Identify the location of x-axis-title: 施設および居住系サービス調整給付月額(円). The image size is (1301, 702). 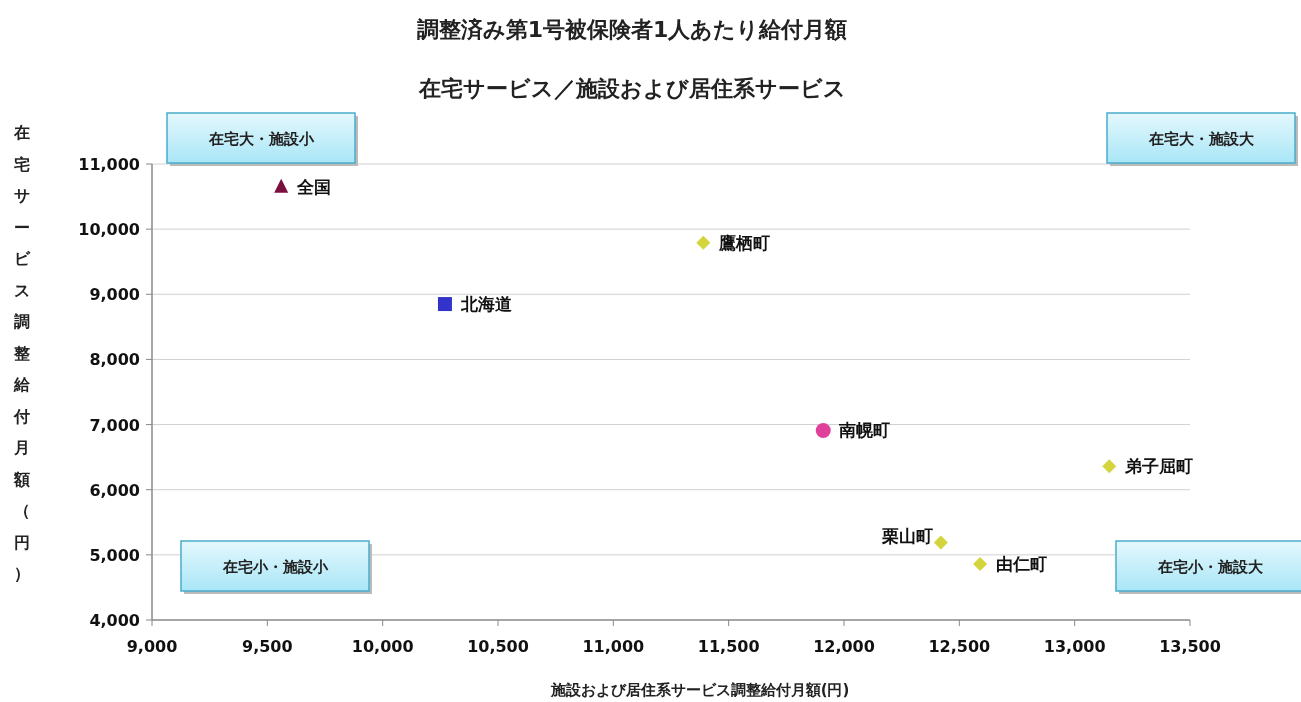
(699, 690).